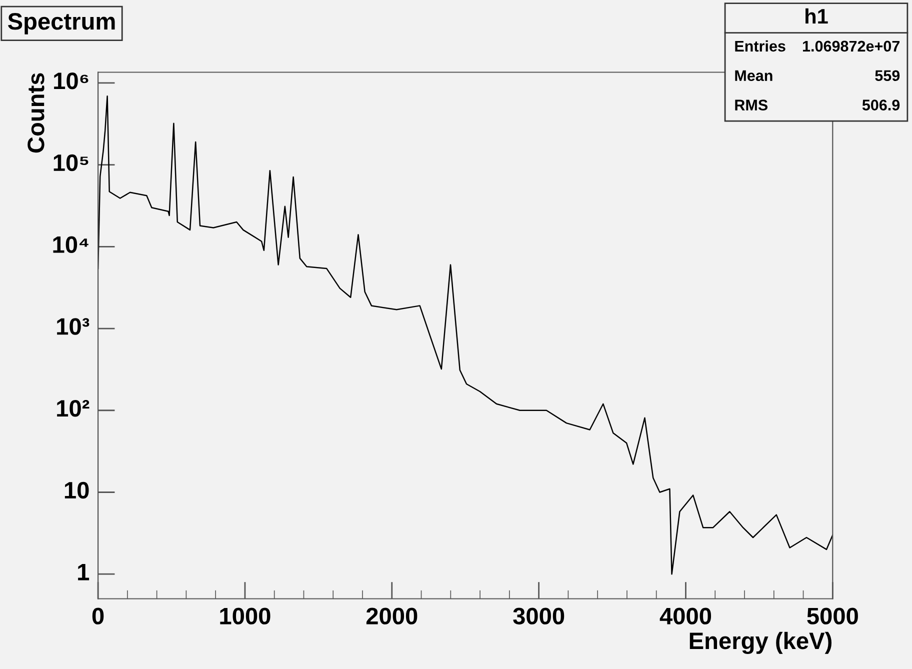 The width and height of the screenshot is (912, 669). Describe the element at coordinates (71, 163) in the screenshot. I see `y-tick-label: 10⁵` at that location.